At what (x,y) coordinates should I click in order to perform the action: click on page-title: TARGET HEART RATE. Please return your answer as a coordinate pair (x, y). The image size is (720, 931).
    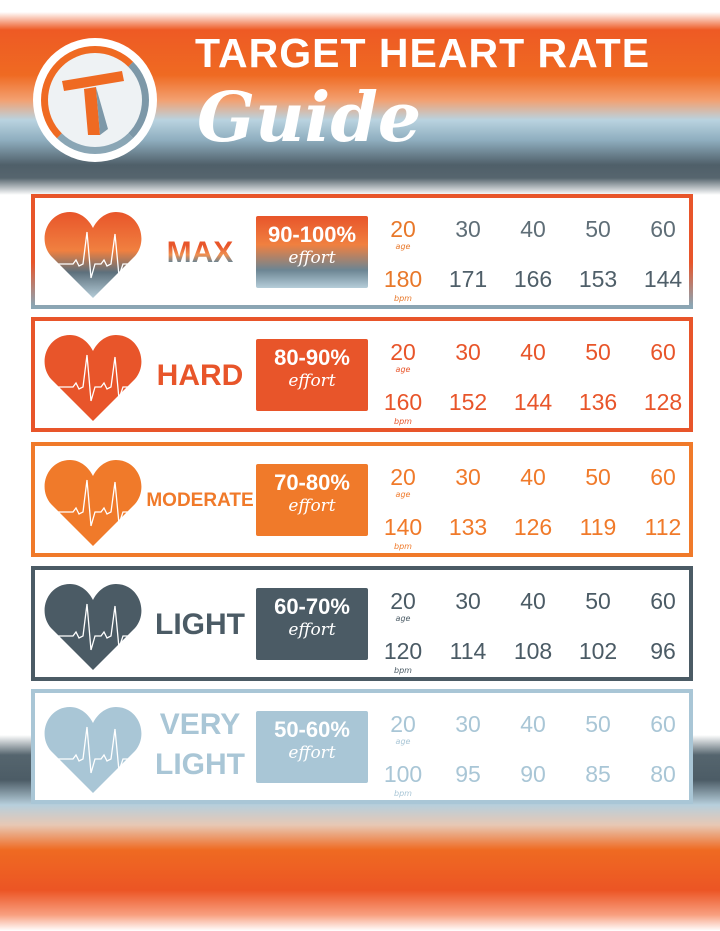
    Looking at the image, I should click on (423, 53).